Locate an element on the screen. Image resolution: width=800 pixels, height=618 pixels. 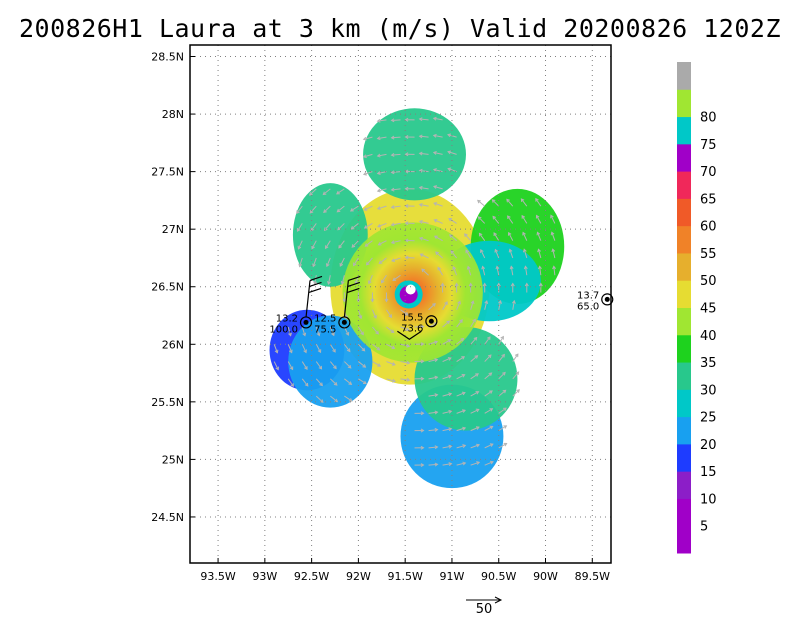
wind-barb is located at coordinates (409, 335).